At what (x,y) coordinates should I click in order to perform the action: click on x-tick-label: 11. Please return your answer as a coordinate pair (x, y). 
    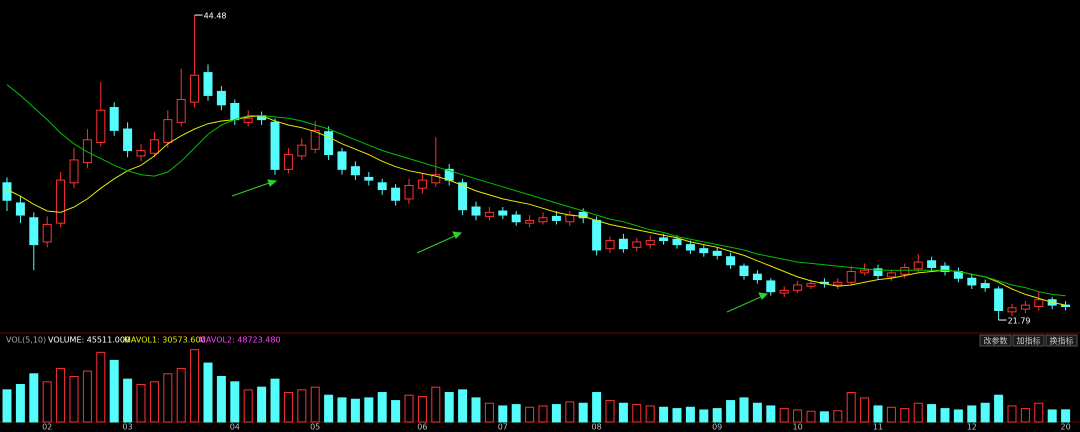
    Looking at the image, I should click on (878, 427).